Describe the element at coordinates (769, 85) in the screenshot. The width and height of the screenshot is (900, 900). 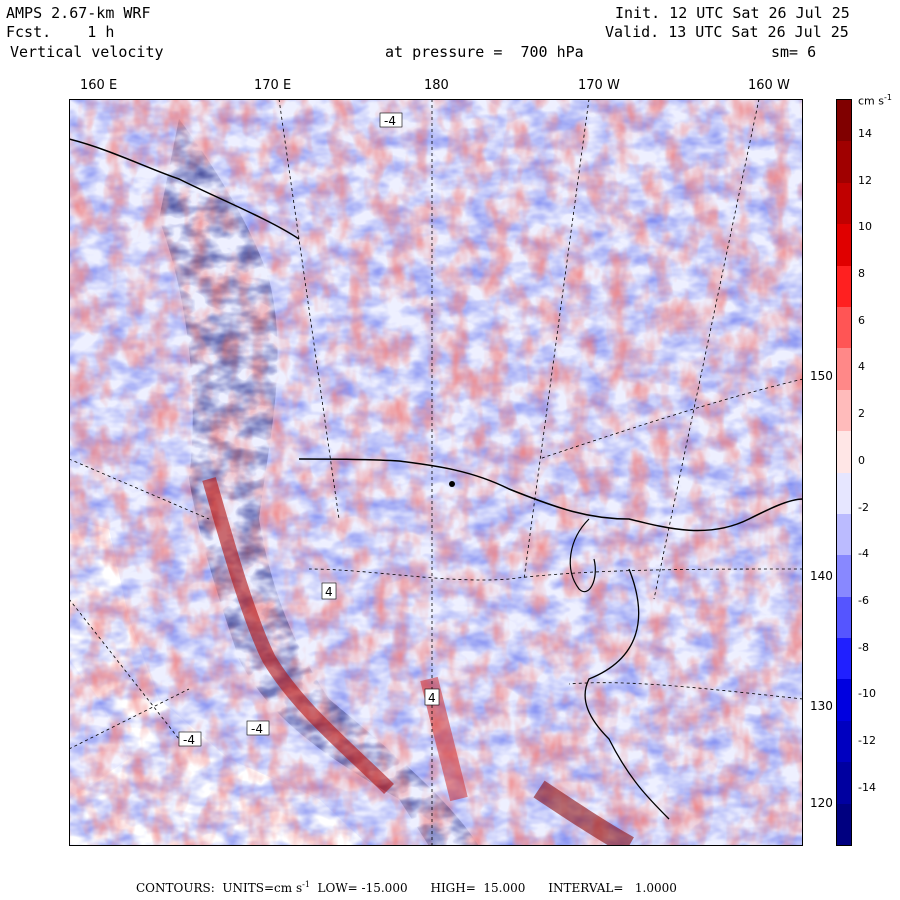
I see `lon-label-160w: 160 W` at that location.